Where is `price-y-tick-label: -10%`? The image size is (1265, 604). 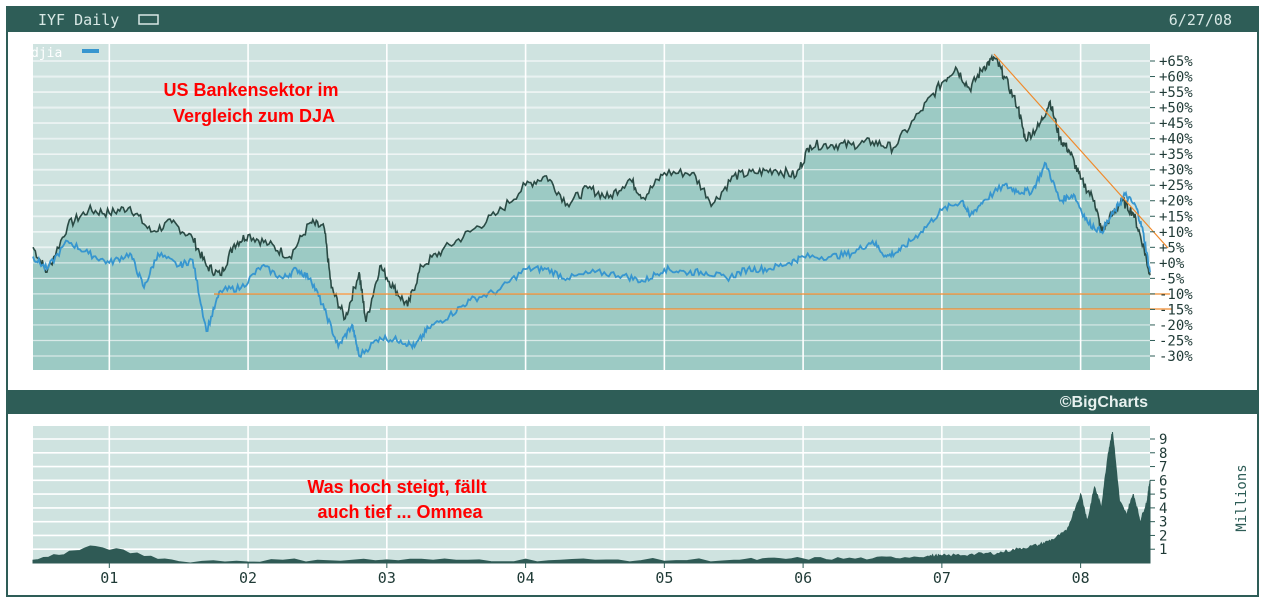
price-y-tick-label: -10% is located at coordinates (1176, 295).